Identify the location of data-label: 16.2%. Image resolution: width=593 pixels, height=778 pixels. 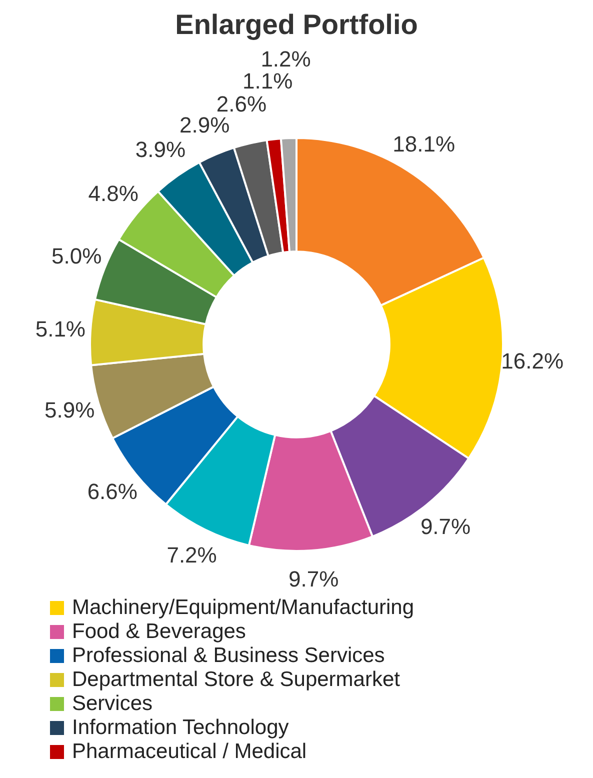
(532, 361).